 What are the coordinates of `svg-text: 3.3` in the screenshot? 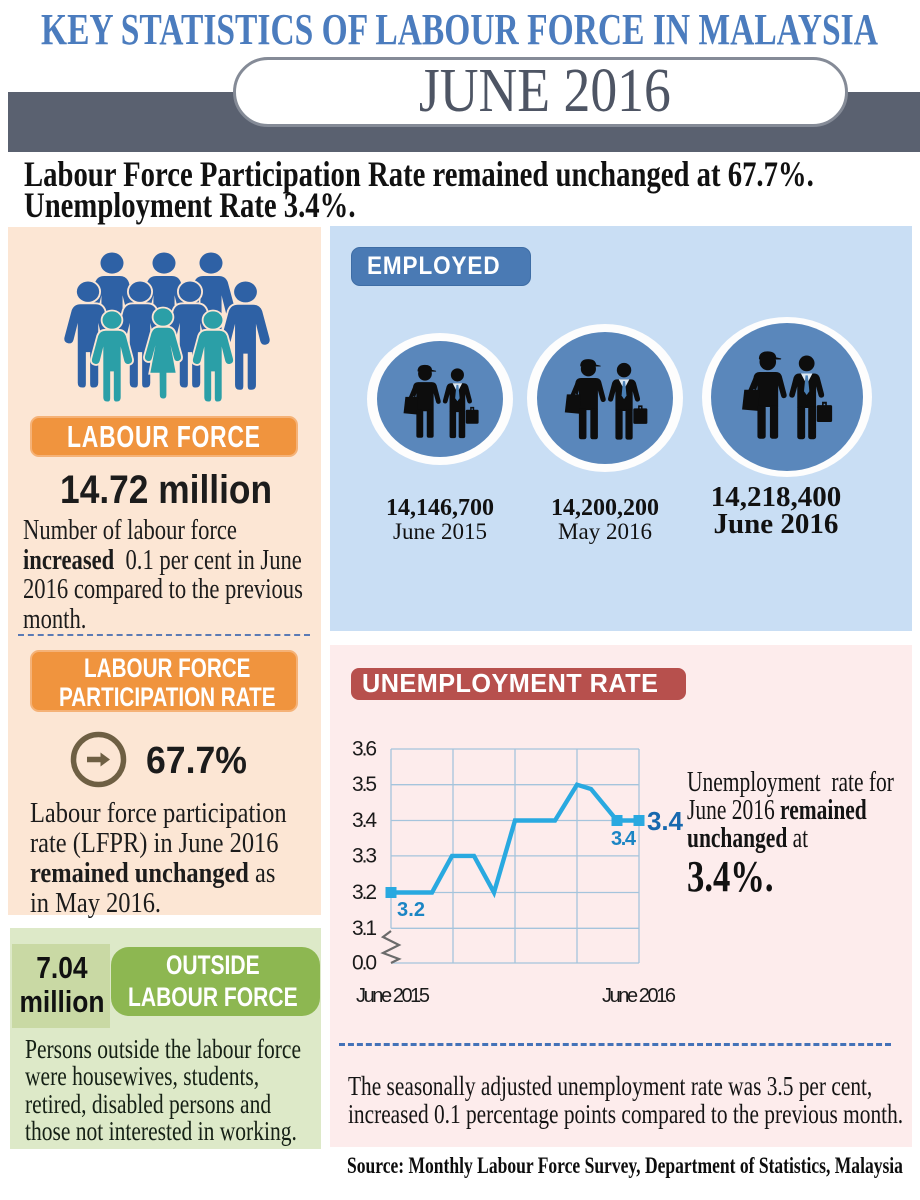 It's located at (364, 855).